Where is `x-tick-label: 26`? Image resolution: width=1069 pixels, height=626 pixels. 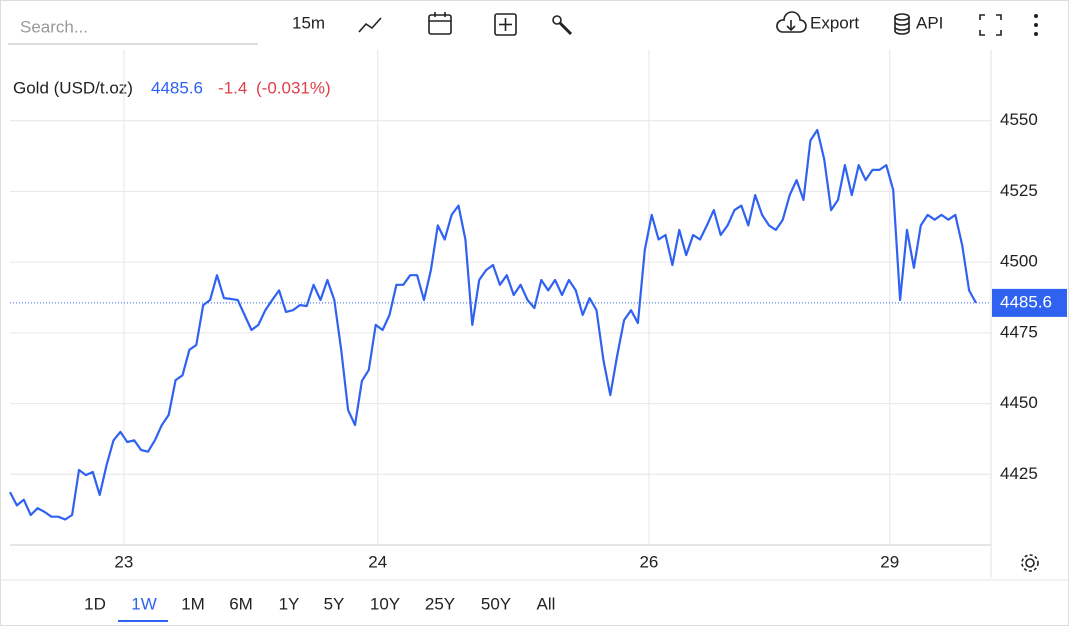
x-tick-label: 26 is located at coordinates (648, 561).